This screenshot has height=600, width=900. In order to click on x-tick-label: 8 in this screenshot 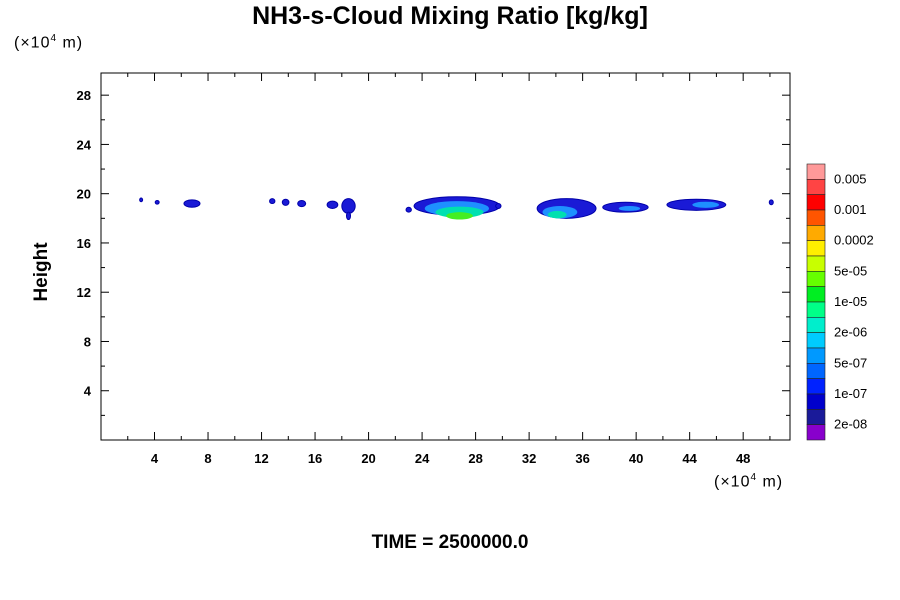, I will do `click(207, 458)`.